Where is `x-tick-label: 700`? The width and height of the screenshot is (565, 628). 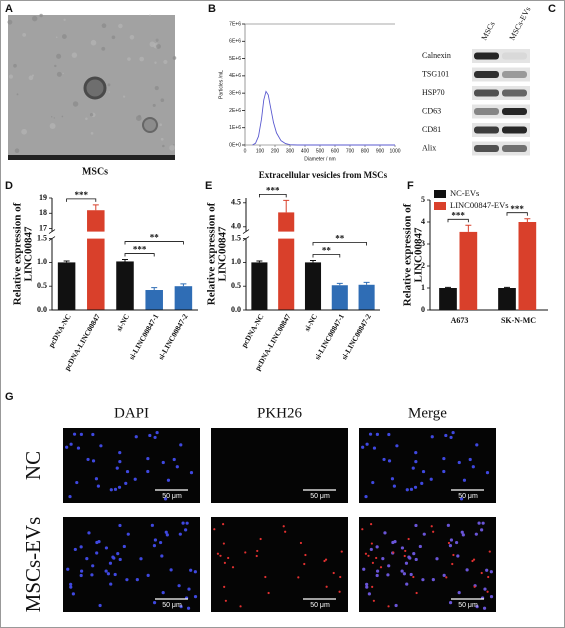
x-tick-label: 700 is located at coordinates (350, 151).